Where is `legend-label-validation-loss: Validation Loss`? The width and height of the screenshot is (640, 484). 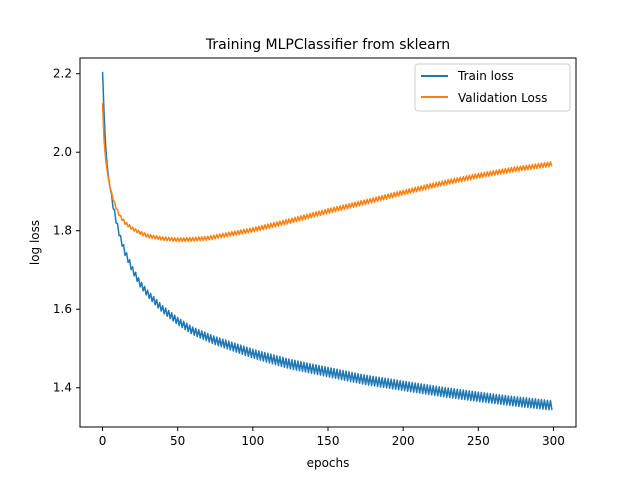
legend-label-validation-loss: Validation Loss is located at coordinates (502, 98).